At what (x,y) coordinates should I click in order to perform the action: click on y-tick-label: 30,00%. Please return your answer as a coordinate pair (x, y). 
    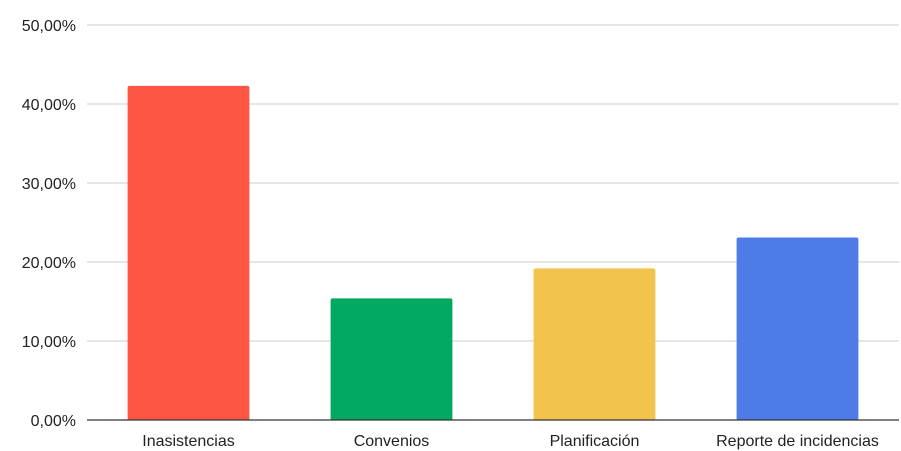
    Looking at the image, I should click on (49, 184).